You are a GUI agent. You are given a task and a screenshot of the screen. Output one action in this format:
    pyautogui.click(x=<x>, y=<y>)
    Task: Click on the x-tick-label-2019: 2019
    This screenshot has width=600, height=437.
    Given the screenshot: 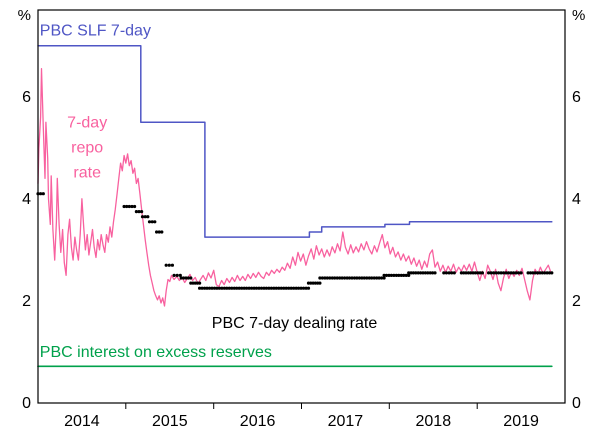 What is the action you would take?
    pyautogui.click(x=521, y=421)
    